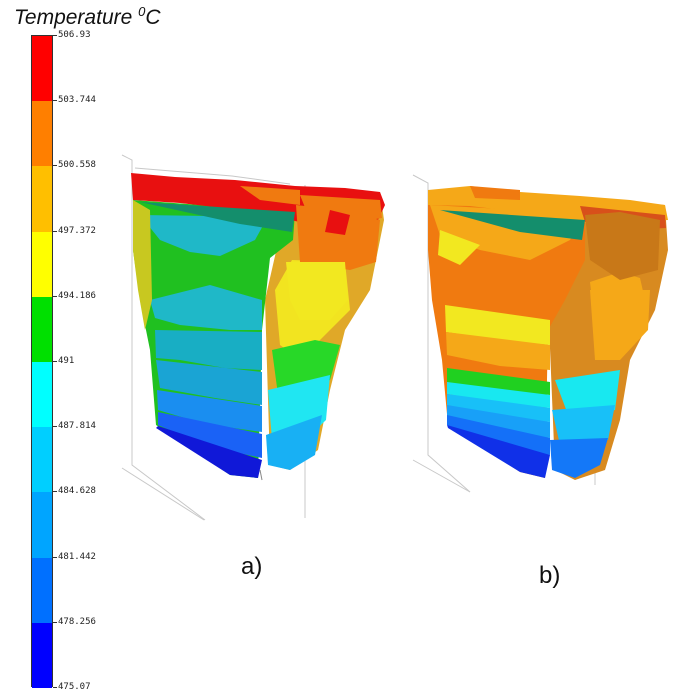 The image size is (688, 695). I want to click on title-text: Temperature, so click(76, 17).